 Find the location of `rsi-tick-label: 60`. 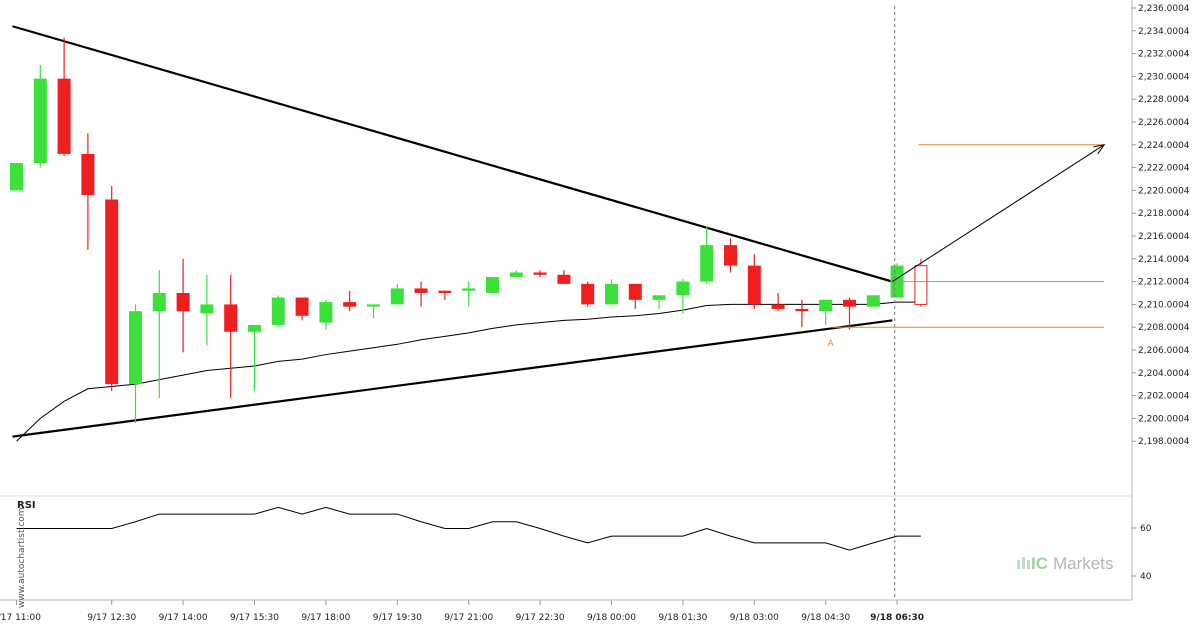

rsi-tick-label: 60 is located at coordinates (1146, 529).